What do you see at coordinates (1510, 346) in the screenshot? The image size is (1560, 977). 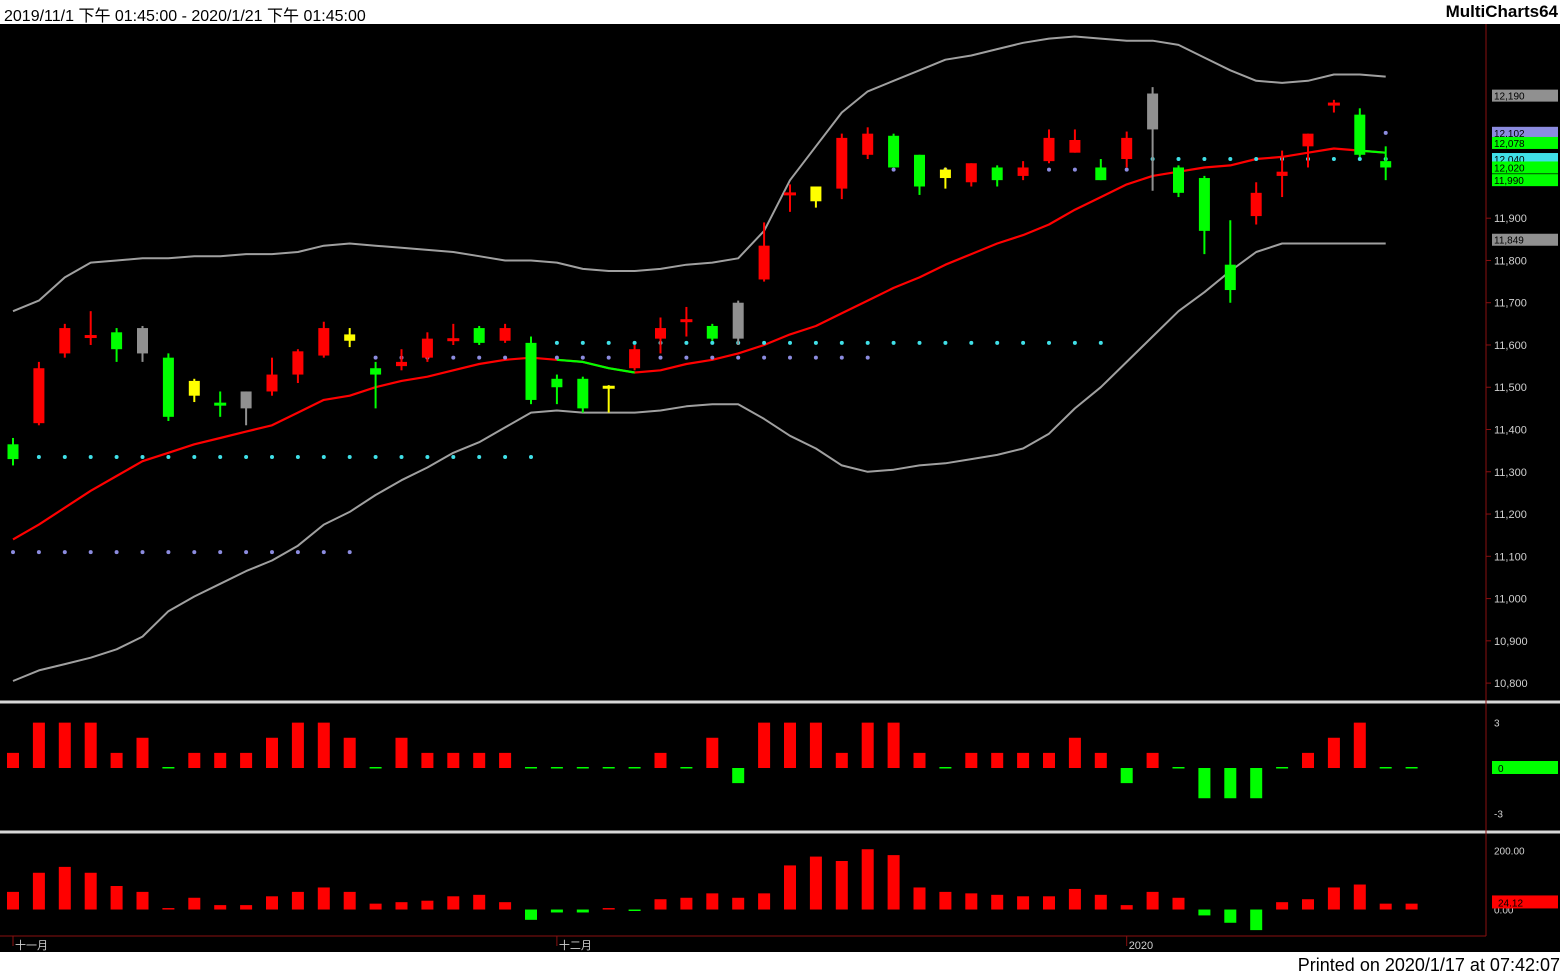 I see `price-tick-label: 11,600` at bounding box center [1510, 346].